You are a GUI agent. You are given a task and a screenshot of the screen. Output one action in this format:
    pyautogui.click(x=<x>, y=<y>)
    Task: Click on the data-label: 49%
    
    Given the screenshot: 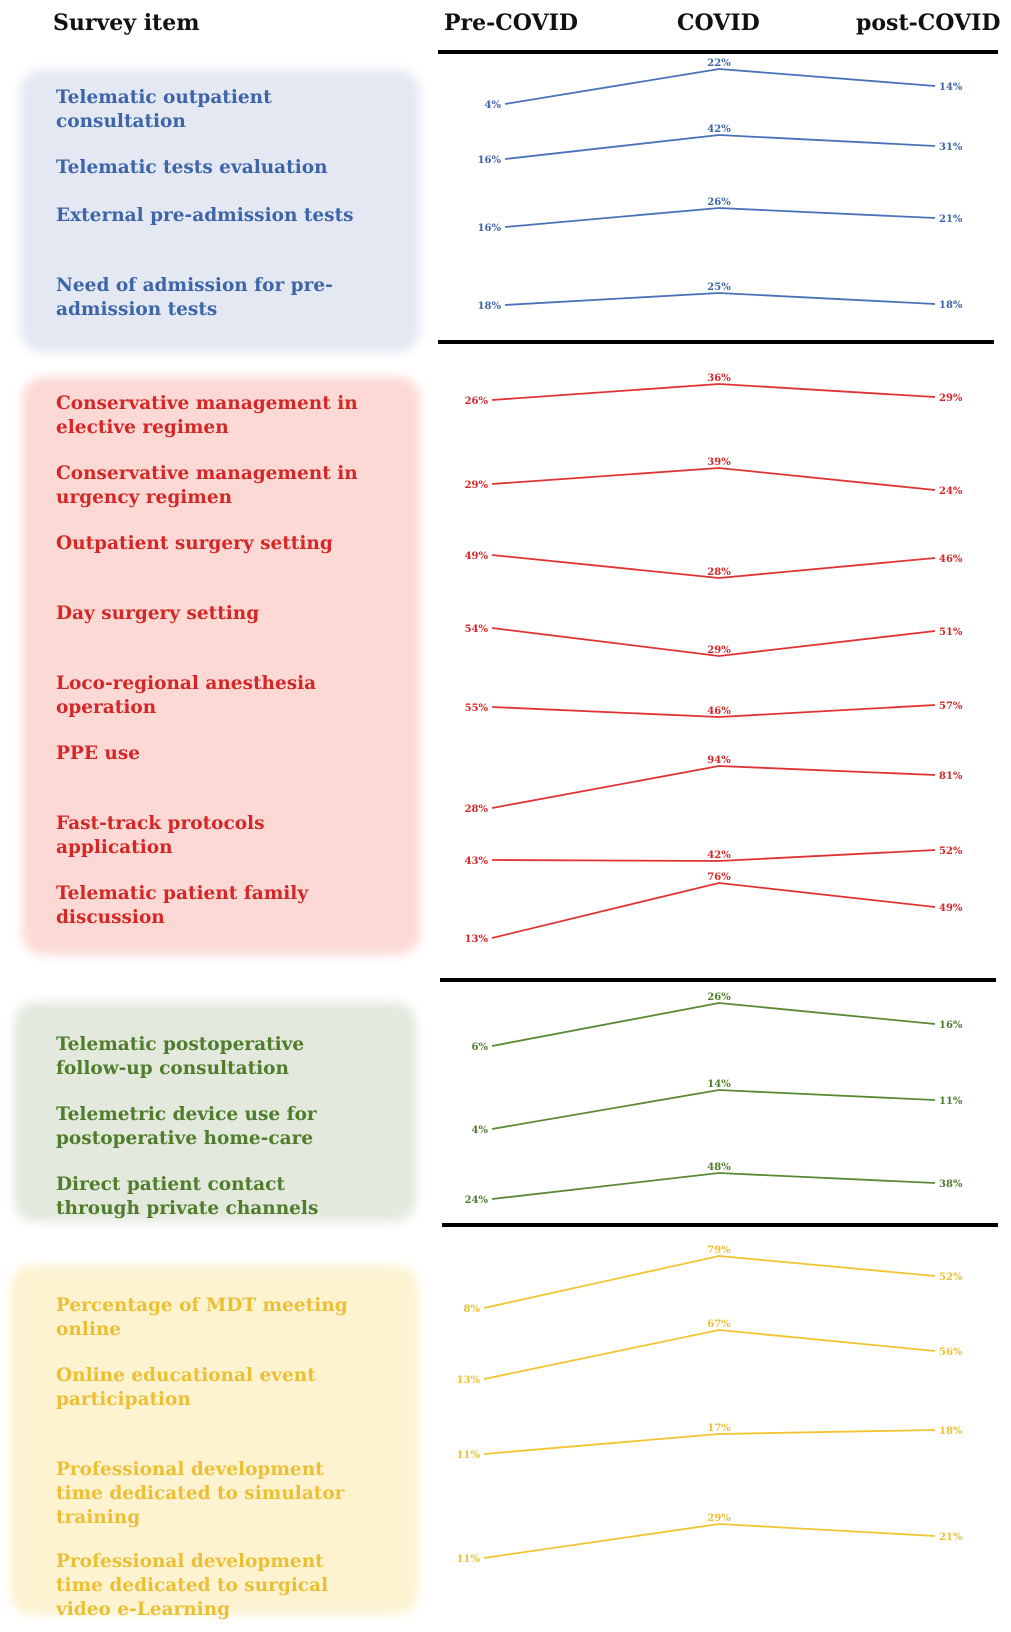 What is the action you would take?
    pyautogui.click(x=951, y=908)
    